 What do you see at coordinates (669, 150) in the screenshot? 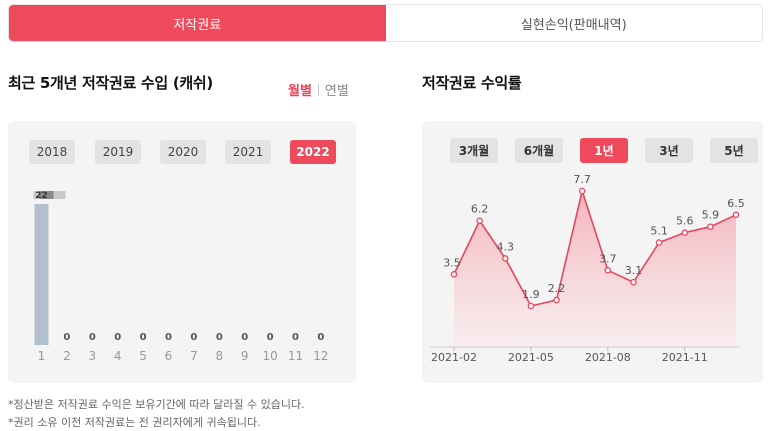
I see `period-3y-button: 3년` at bounding box center [669, 150].